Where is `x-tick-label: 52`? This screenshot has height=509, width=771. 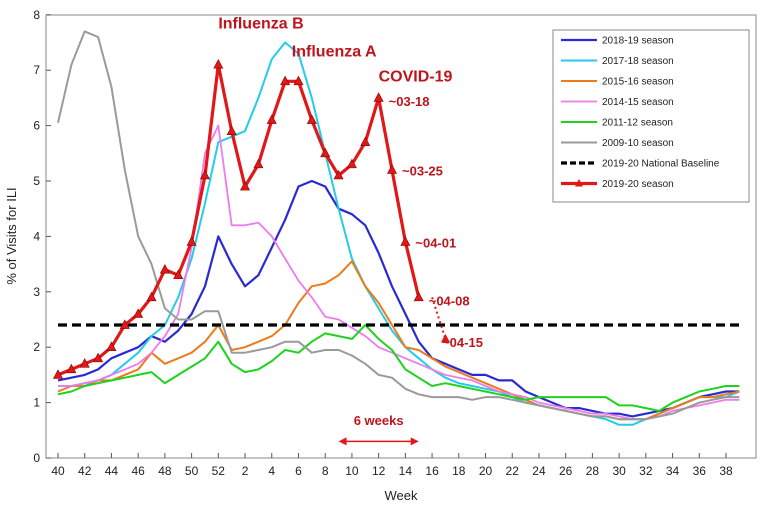
x-tick-label: 52 is located at coordinates (219, 471).